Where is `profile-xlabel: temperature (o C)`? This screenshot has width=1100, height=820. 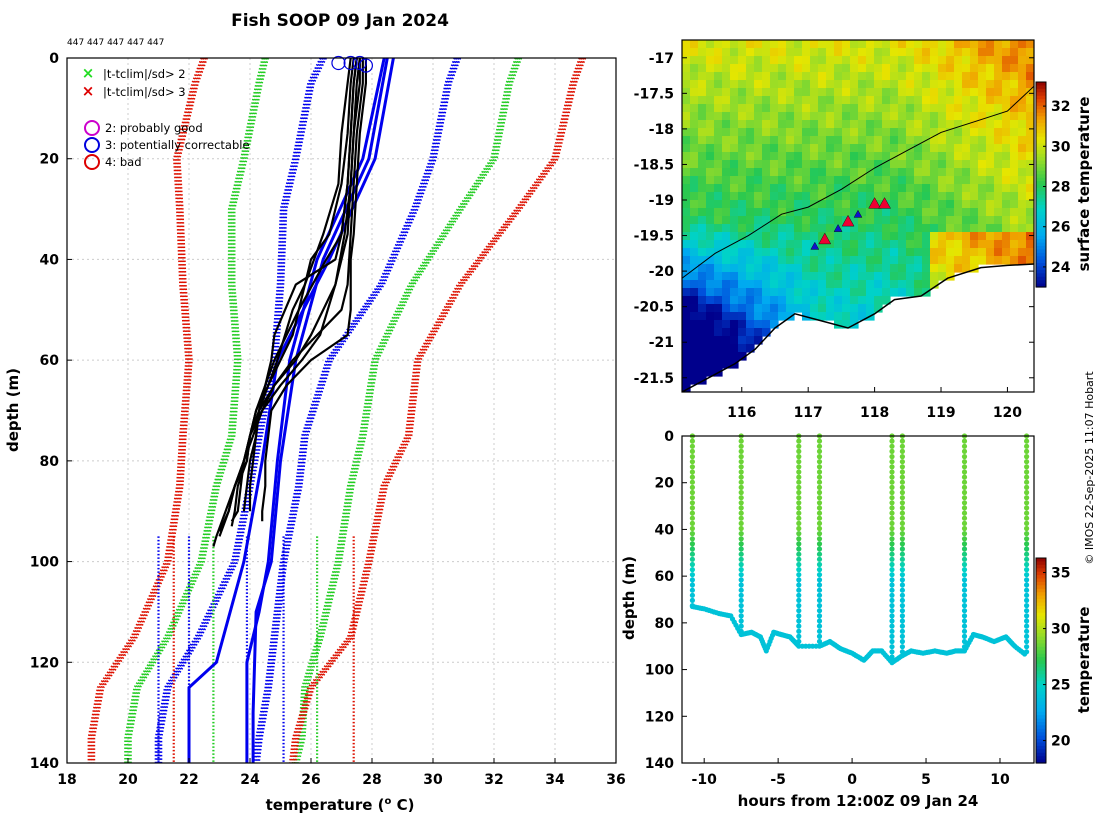 profile-xlabel: temperature (o C) is located at coordinates (340, 805).